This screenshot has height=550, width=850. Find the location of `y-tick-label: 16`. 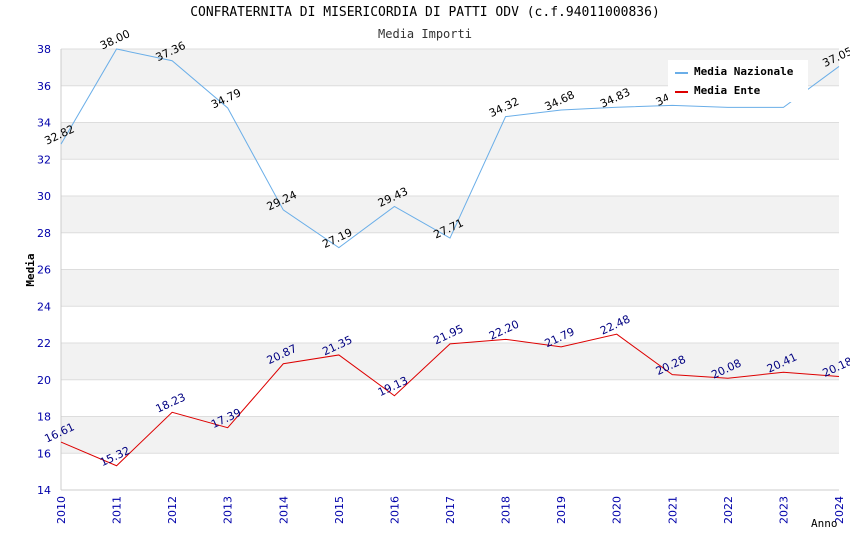

y-tick-label: 16 is located at coordinates (44, 453).